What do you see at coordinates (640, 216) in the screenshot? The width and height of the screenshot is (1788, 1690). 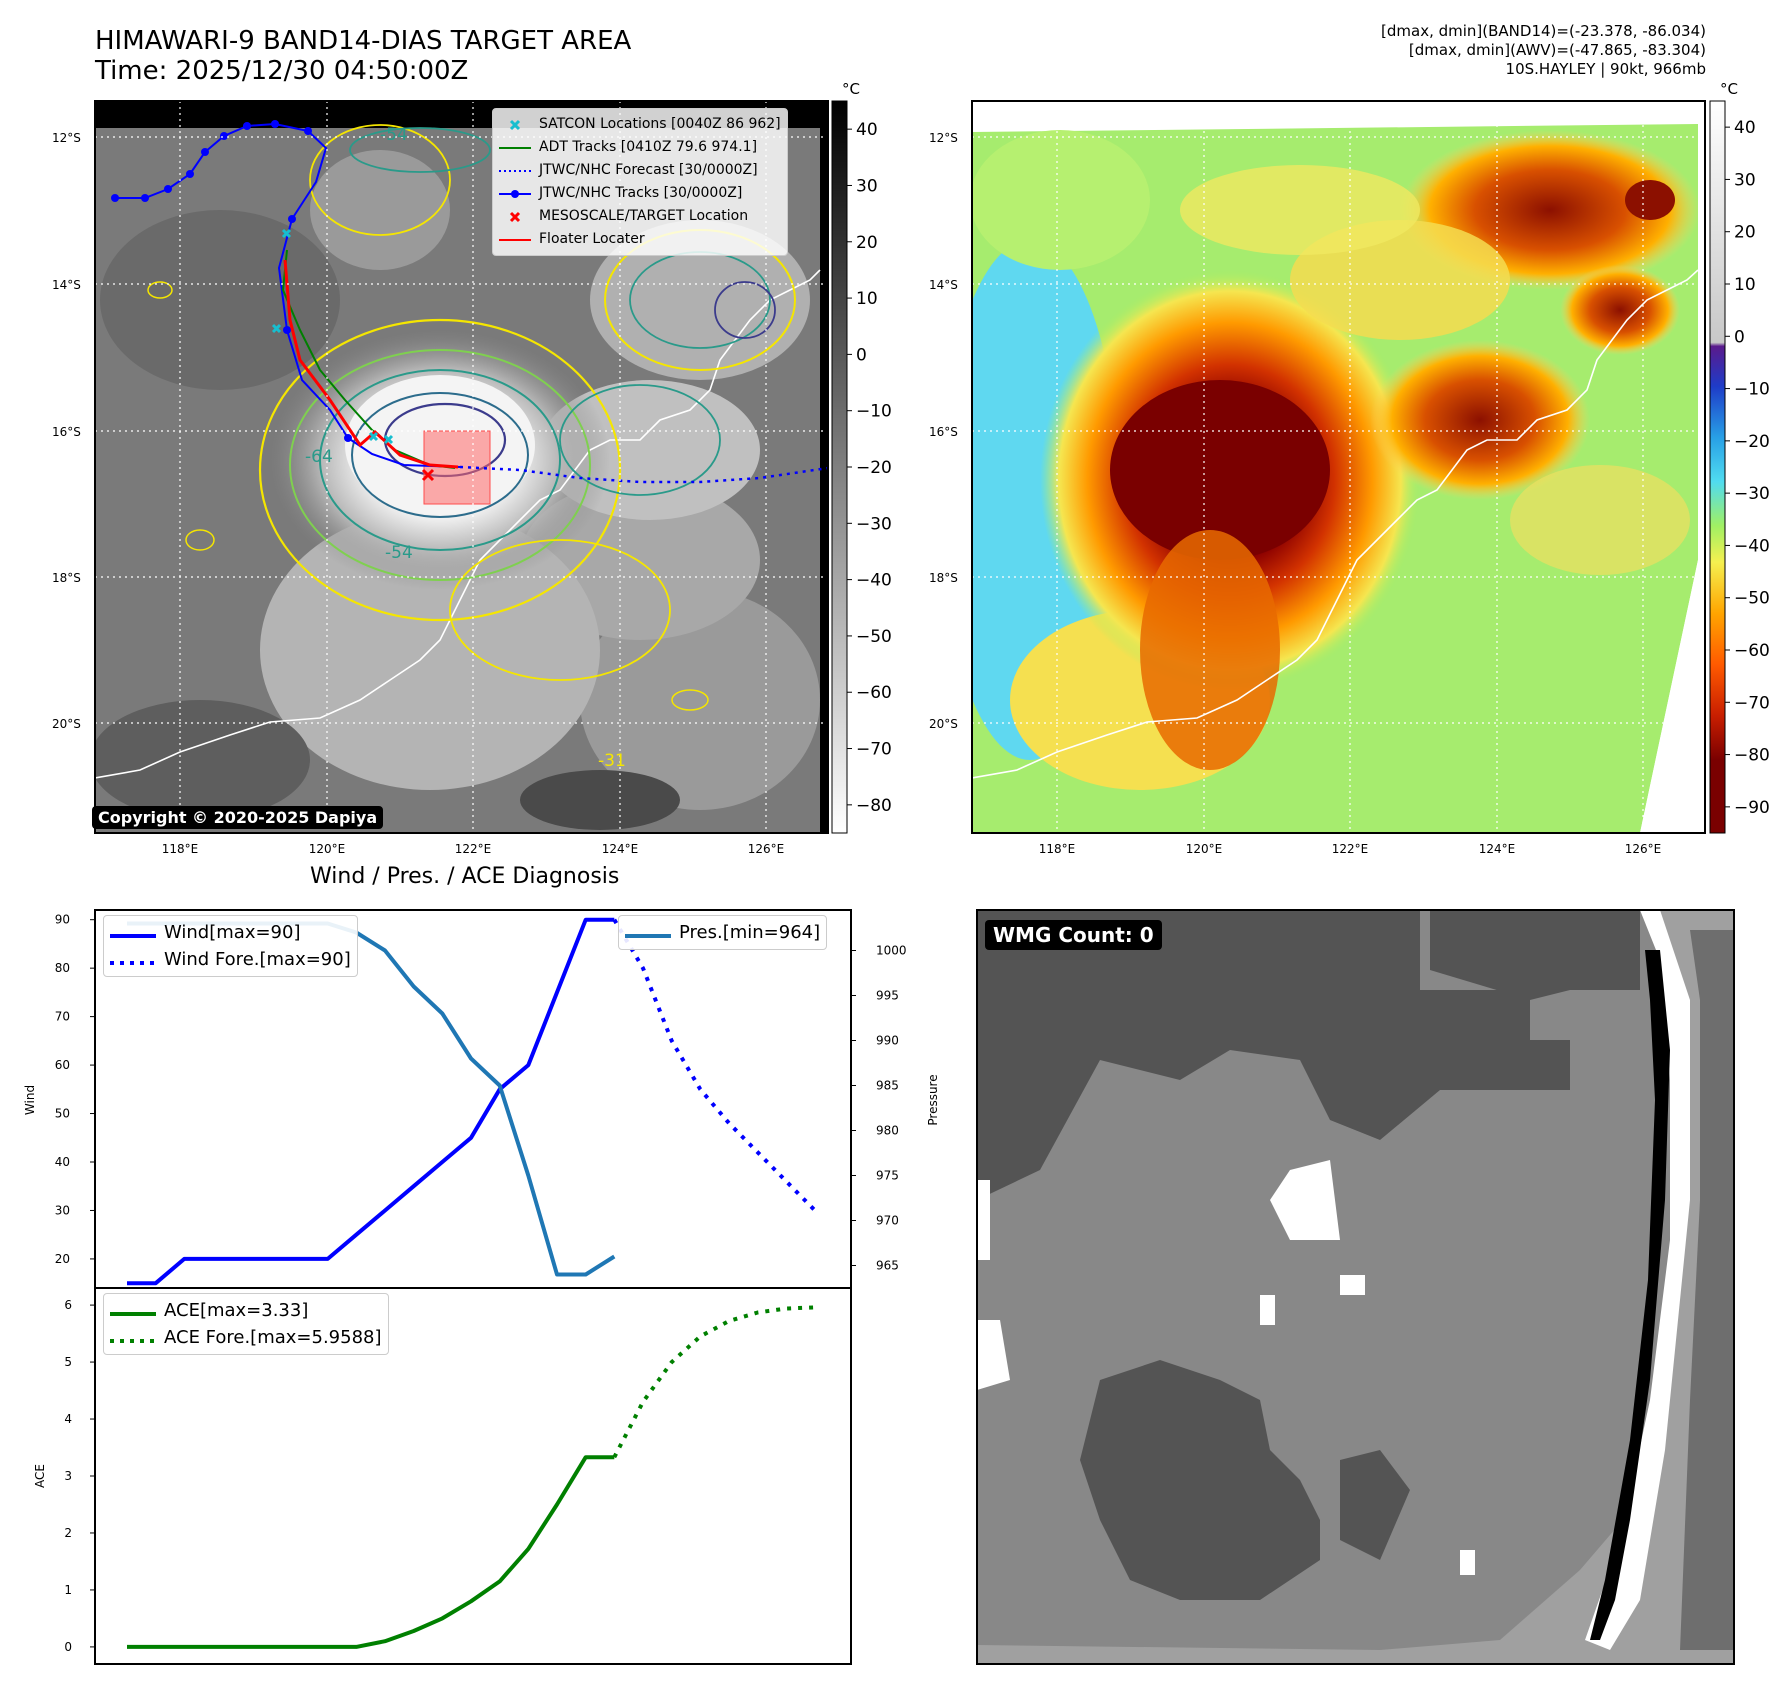 I see `legend-item-target: MESOSCALE/TARGET Location` at bounding box center [640, 216].